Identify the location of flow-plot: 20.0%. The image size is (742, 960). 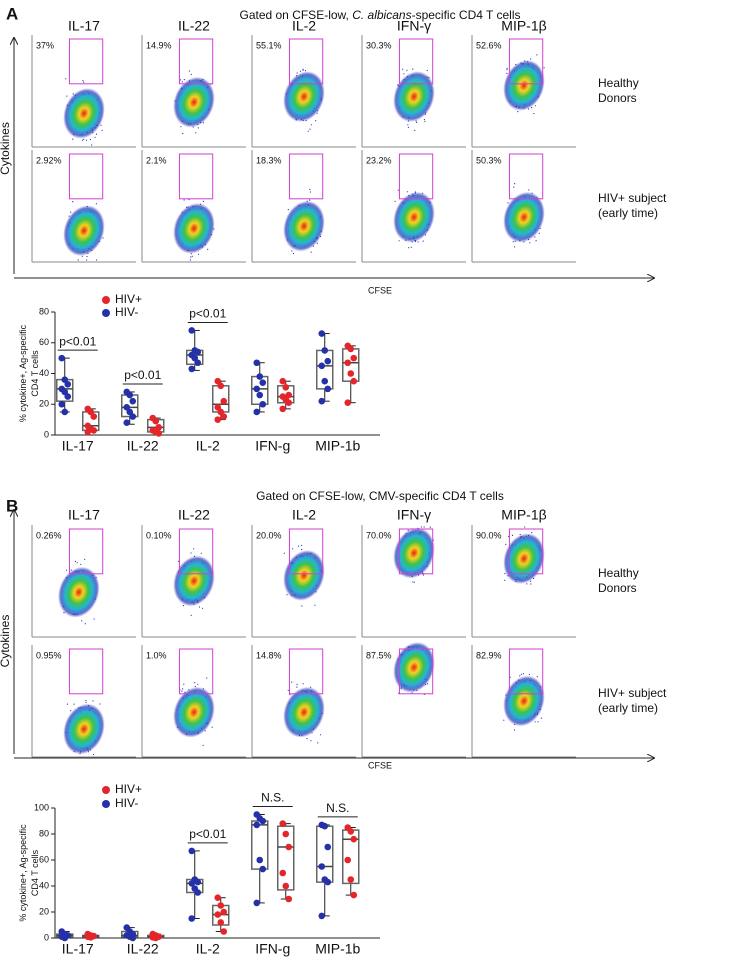
(303, 581).